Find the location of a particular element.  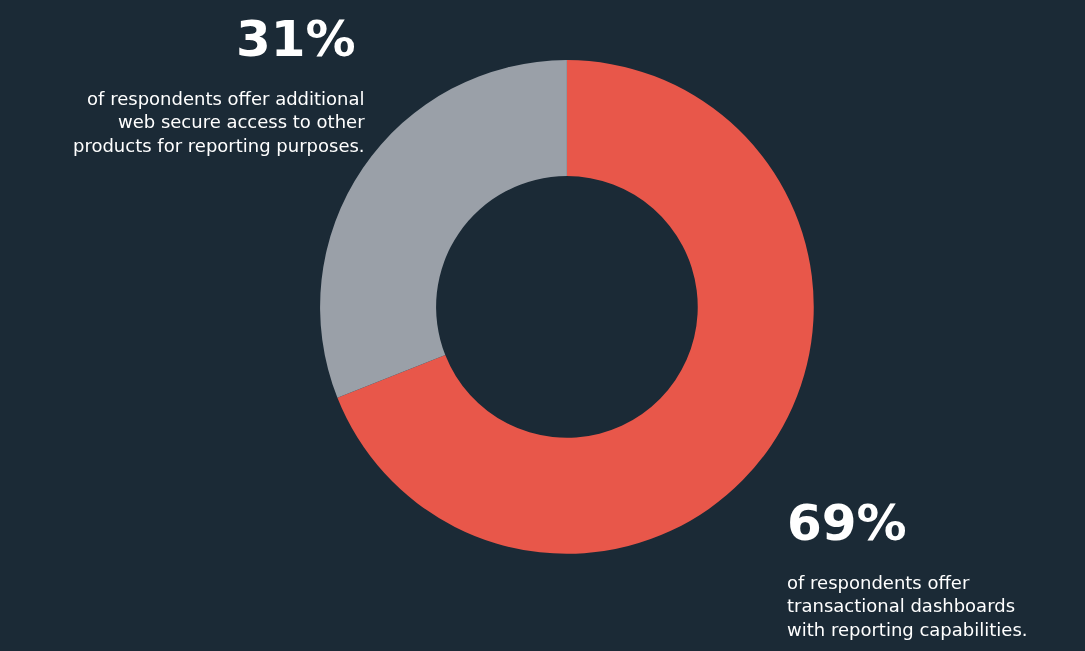

data-label: 31% is located at coordinates (296, 39).